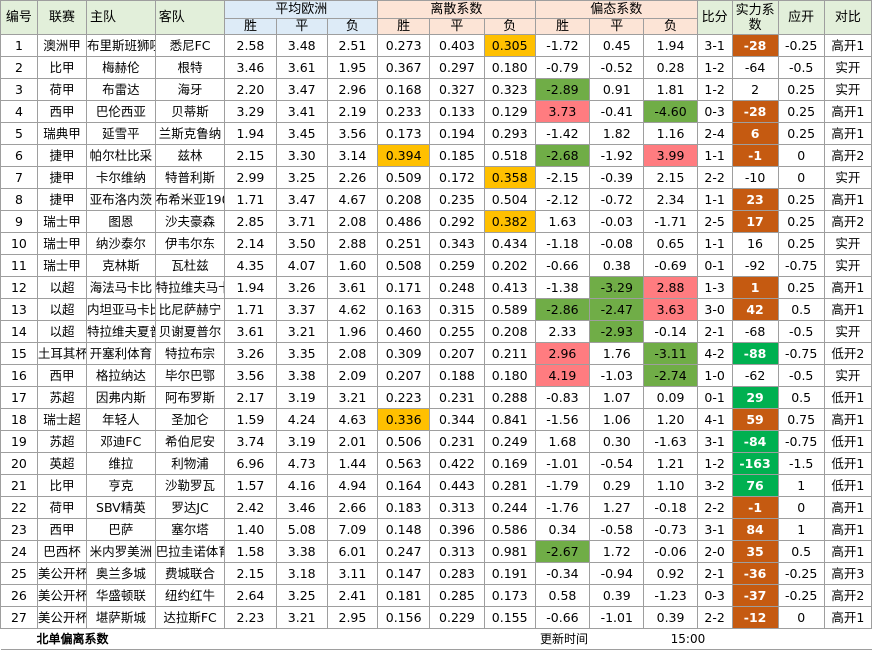 The image size is (872, 654). Describe the element at coordinates (301, 155) in the screenshot. I see `cell-avg-draw: 3.30` at that location.